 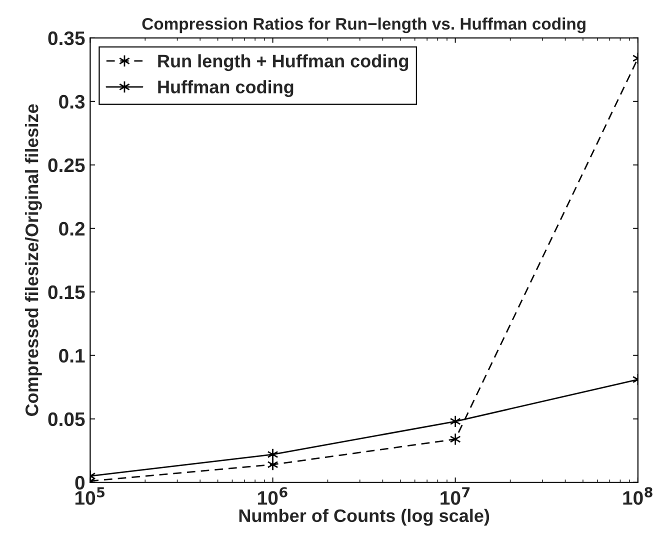 I want to click on y-axis-title: Compressed filesize/Original filesize, so click(x=33, y=260).